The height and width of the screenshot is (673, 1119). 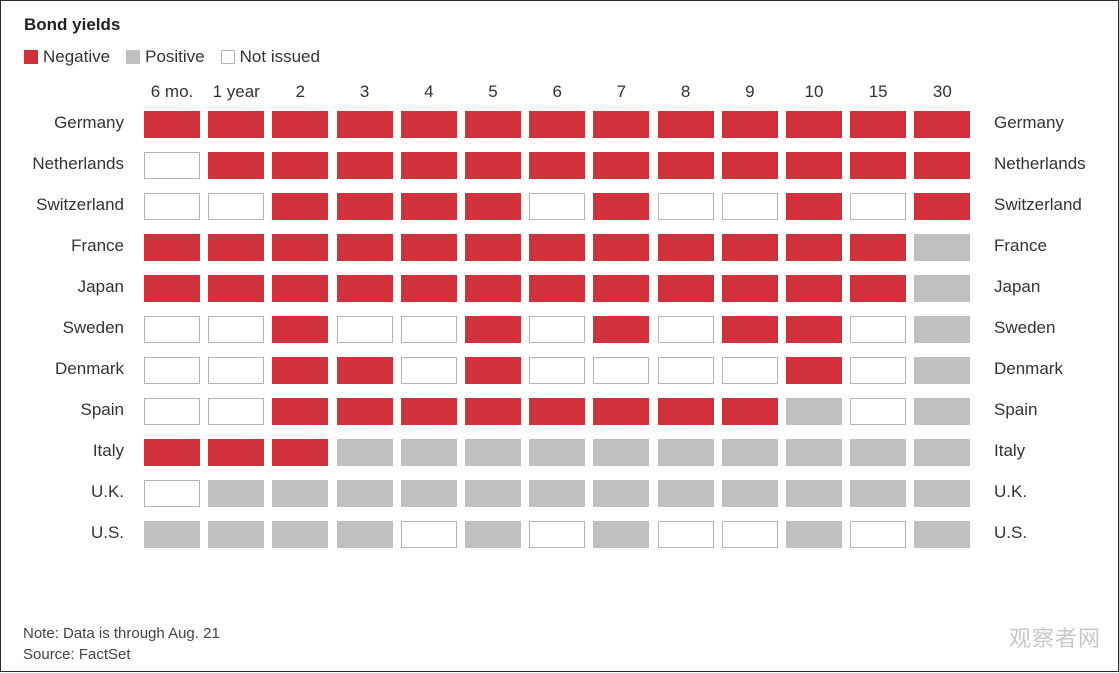 I want to click on source-text: Source: FactSet, so click(x=77, y=654).